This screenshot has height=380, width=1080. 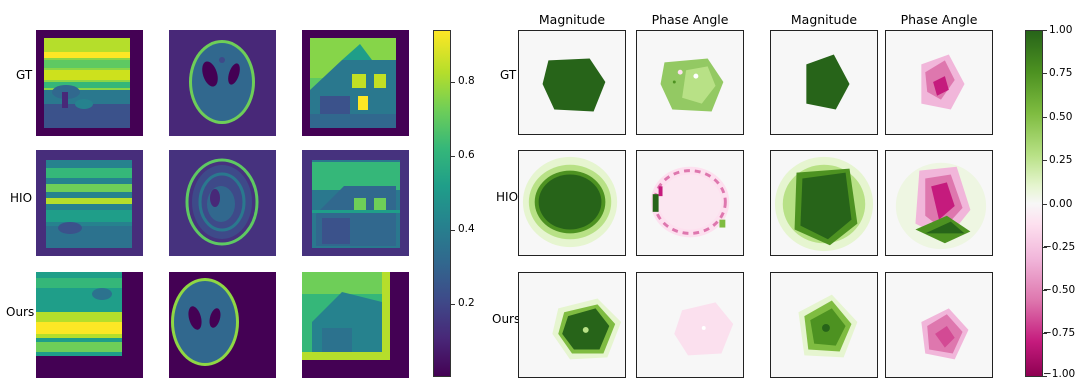 I want to click on ours-magnitude-1-image, so click(x=572, y=325).